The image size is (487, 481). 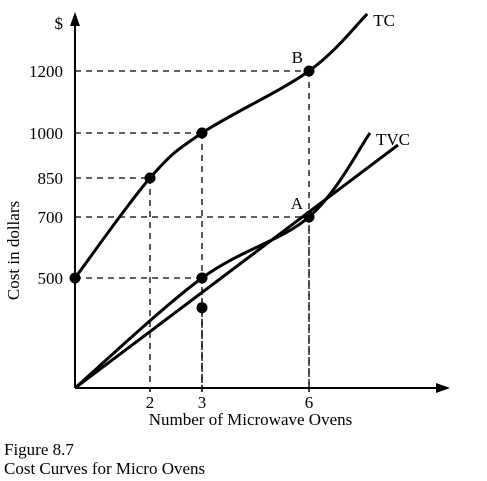 What do you see at coordinates (75, 19) in the screenshot?
I see `y-axis-arrow` at bounding box center [75, 19].